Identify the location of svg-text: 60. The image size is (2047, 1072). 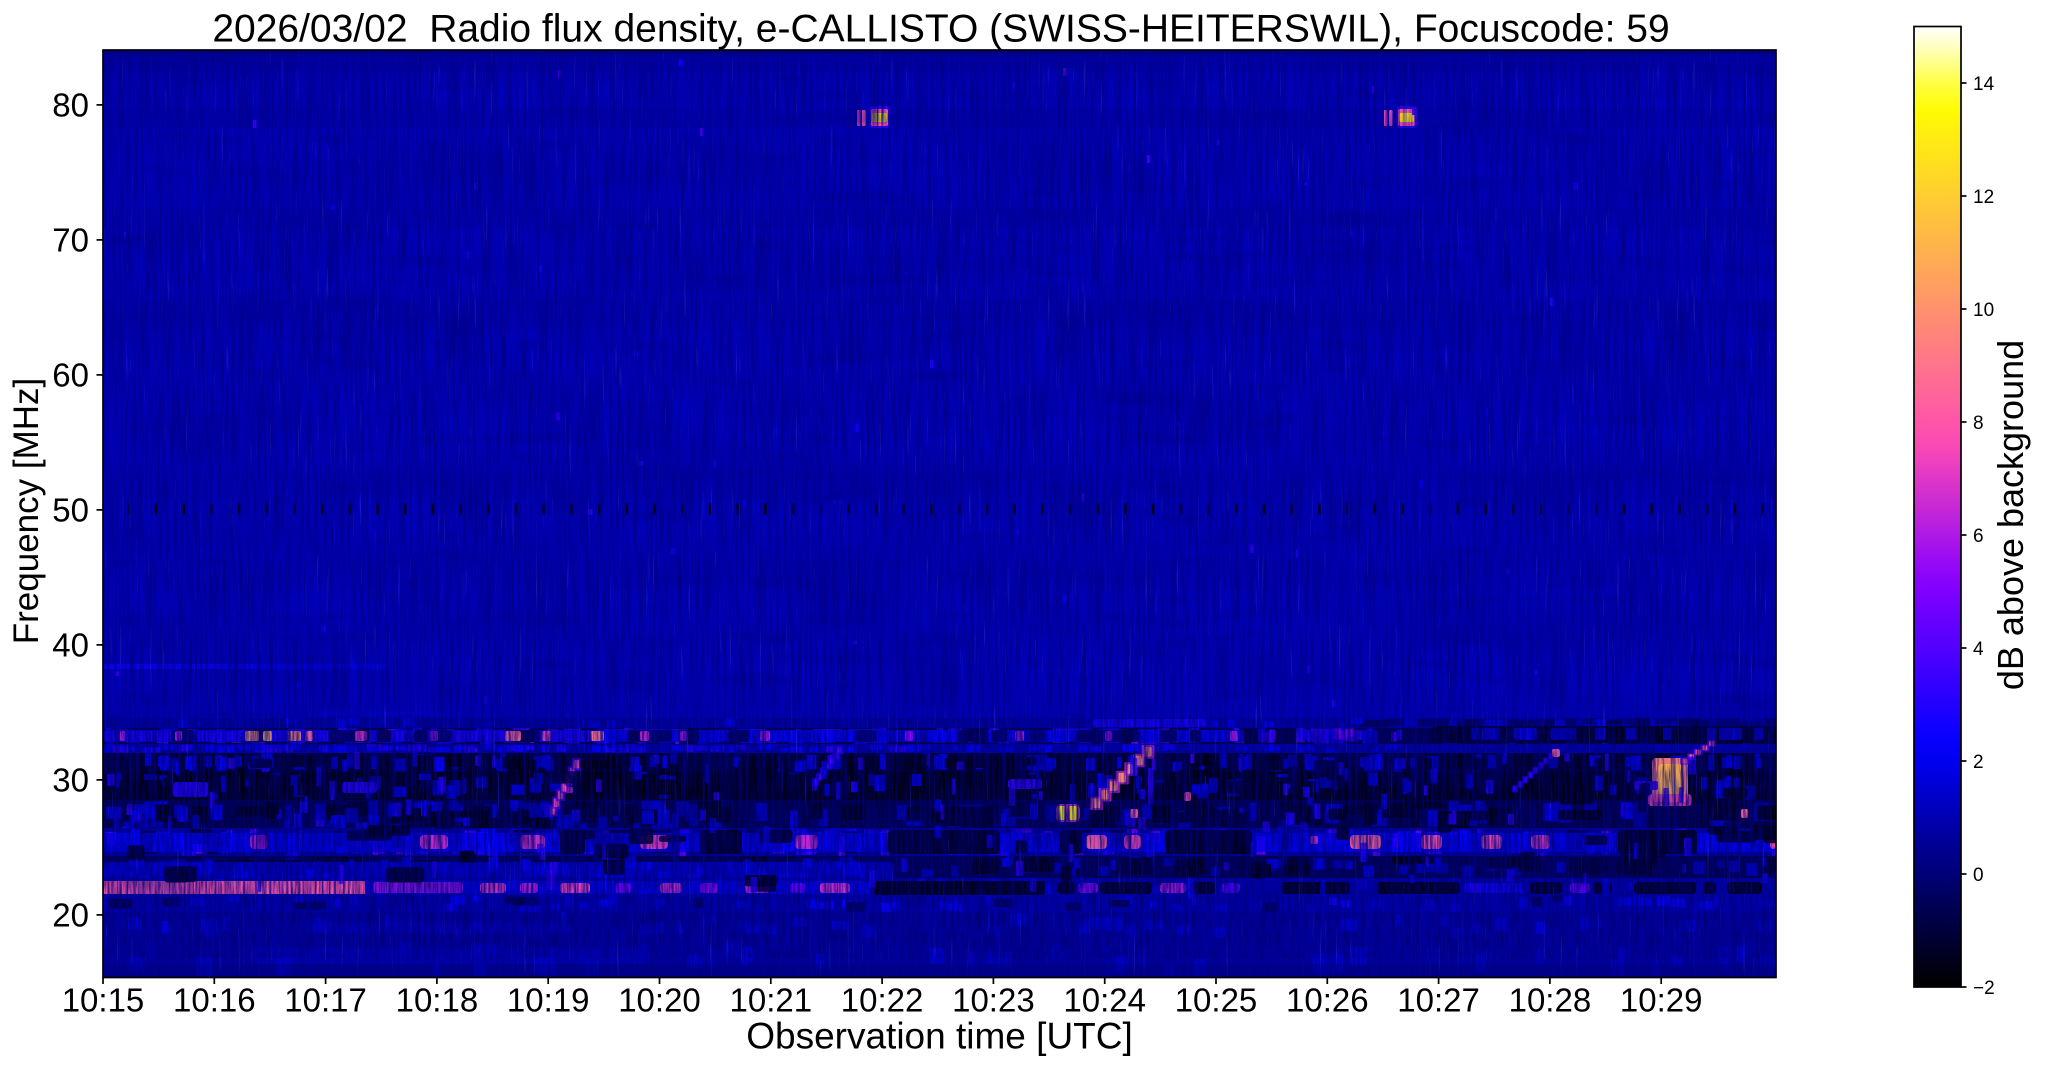
(70, 375).